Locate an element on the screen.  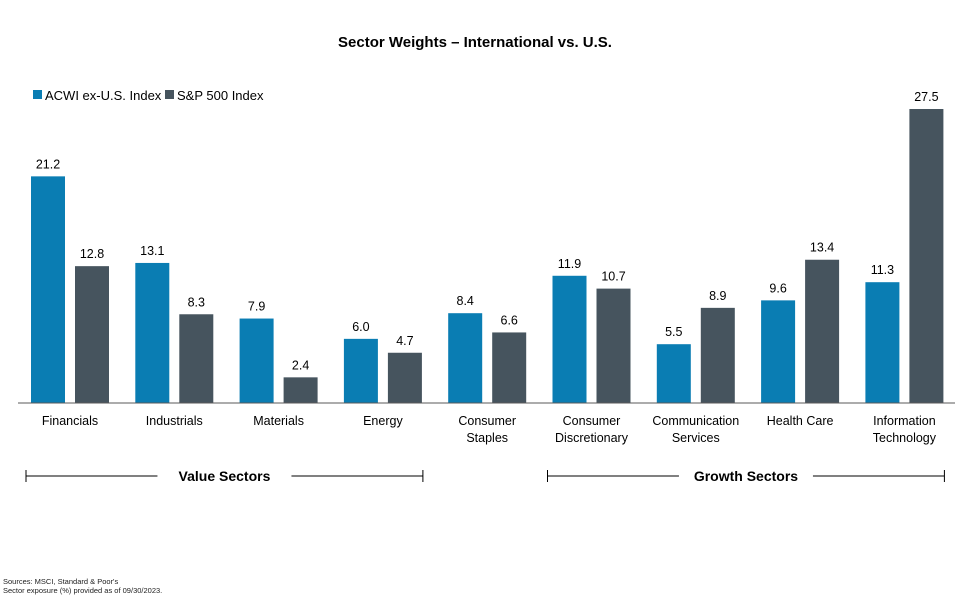
data-label-acwi-2: 7.9 is located at coordinates (256, 307).